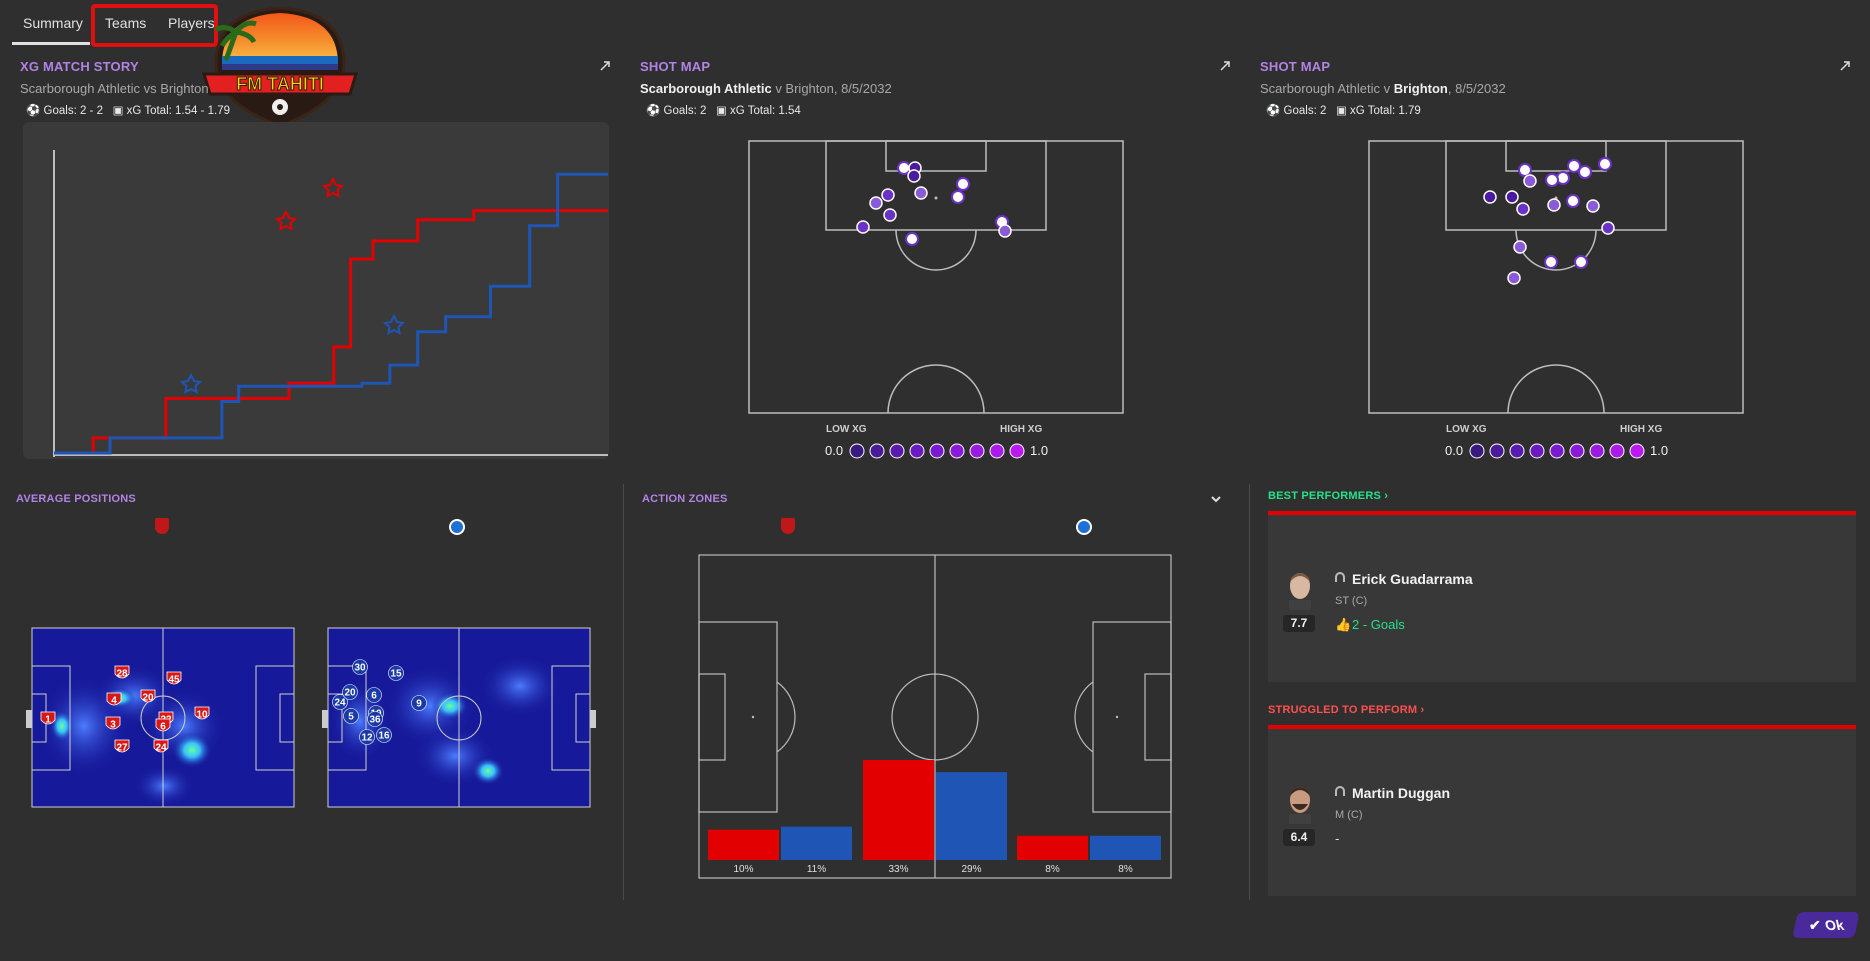 The image size is (1870, 961). I want to click on player-name: Erick Guadarrama, so click(1412, 579).